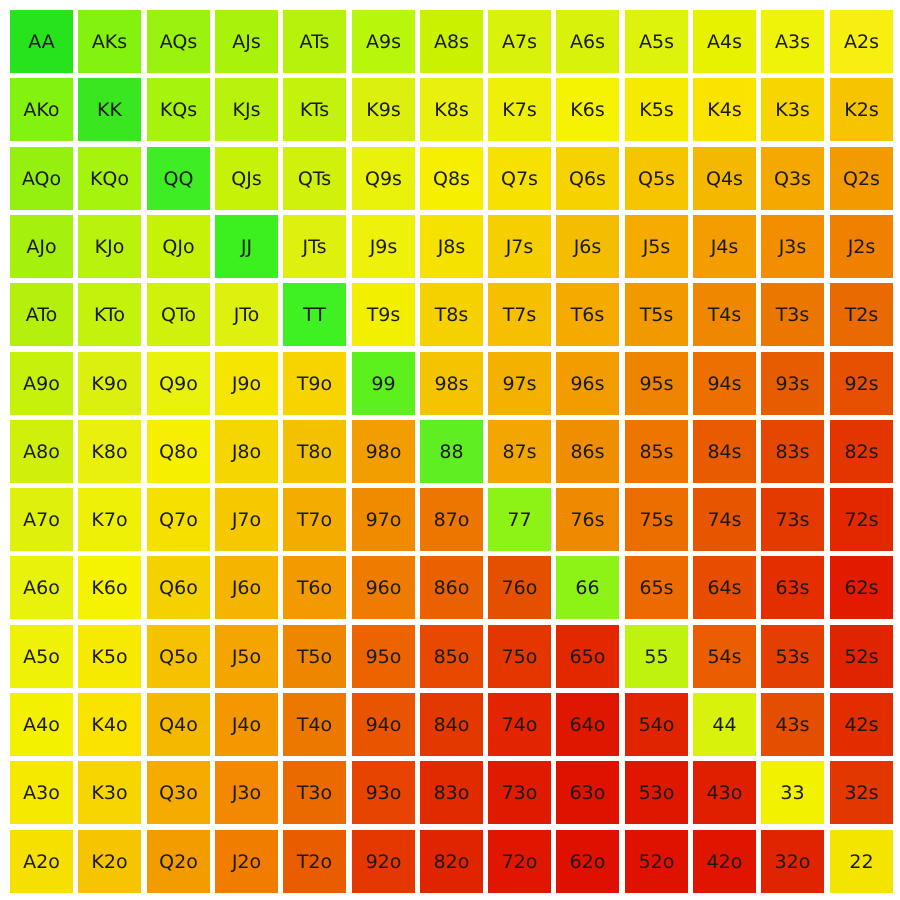  Describe the element at coordinates (792, 178) in the screenshot. I see `hand-cell-Q3s: Q3s` at that location.